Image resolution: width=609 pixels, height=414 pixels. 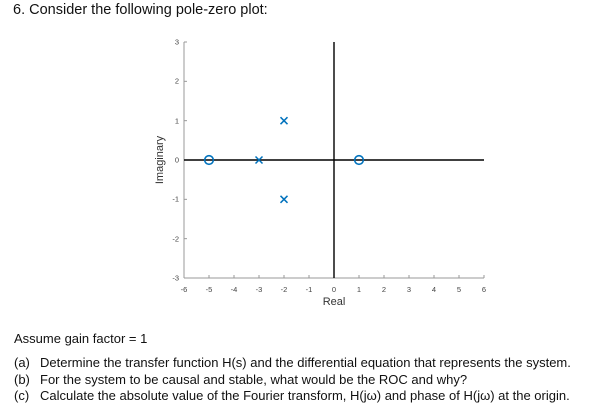 What do you see at coordinates (359, 289) in the screenshot?
I see `x-tick-label: 1` at bounding box center [359, 289].